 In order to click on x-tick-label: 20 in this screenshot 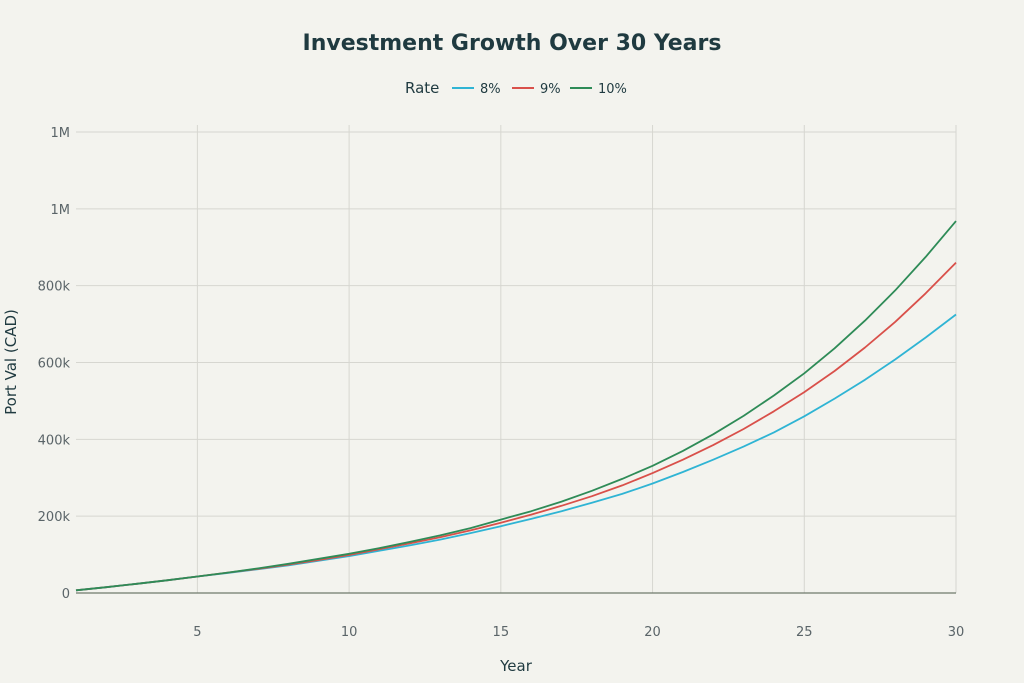, I will do `click(652, 632)`.